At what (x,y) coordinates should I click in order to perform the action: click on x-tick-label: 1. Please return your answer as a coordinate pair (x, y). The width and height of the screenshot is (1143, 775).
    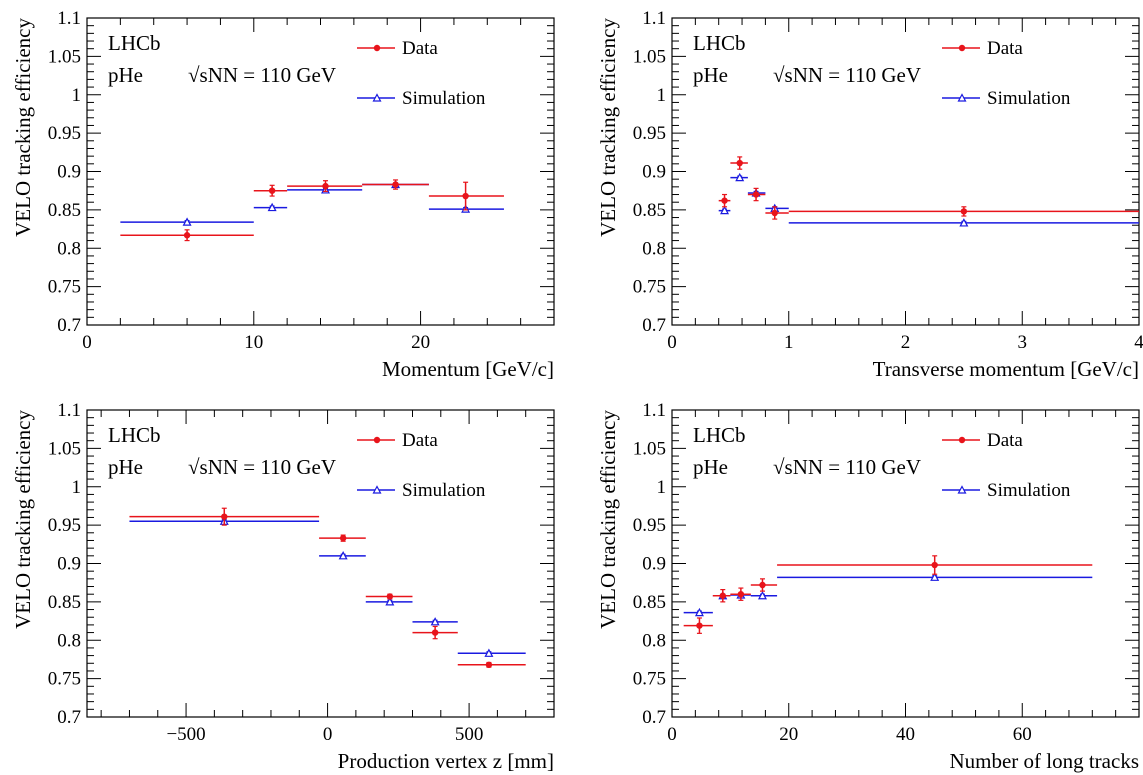
    Looking at the image, I should click on (789, 342).